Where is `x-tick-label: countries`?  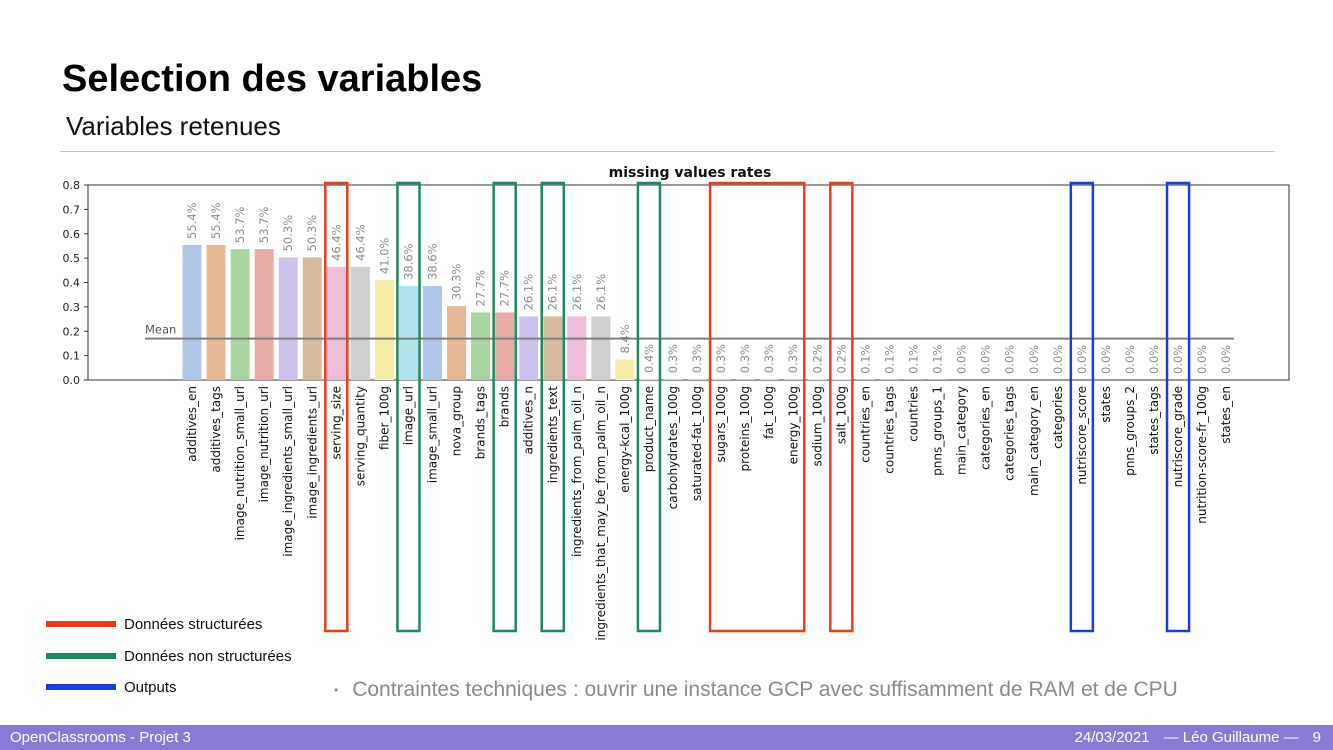
x-tick-label: countries is located at coordinates (914, 414).